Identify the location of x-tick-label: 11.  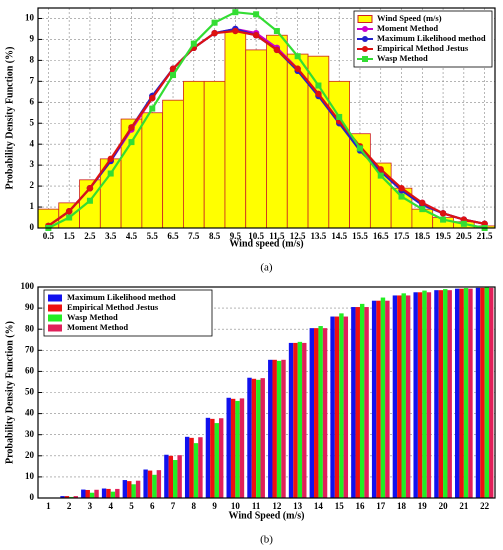
(256, 506).